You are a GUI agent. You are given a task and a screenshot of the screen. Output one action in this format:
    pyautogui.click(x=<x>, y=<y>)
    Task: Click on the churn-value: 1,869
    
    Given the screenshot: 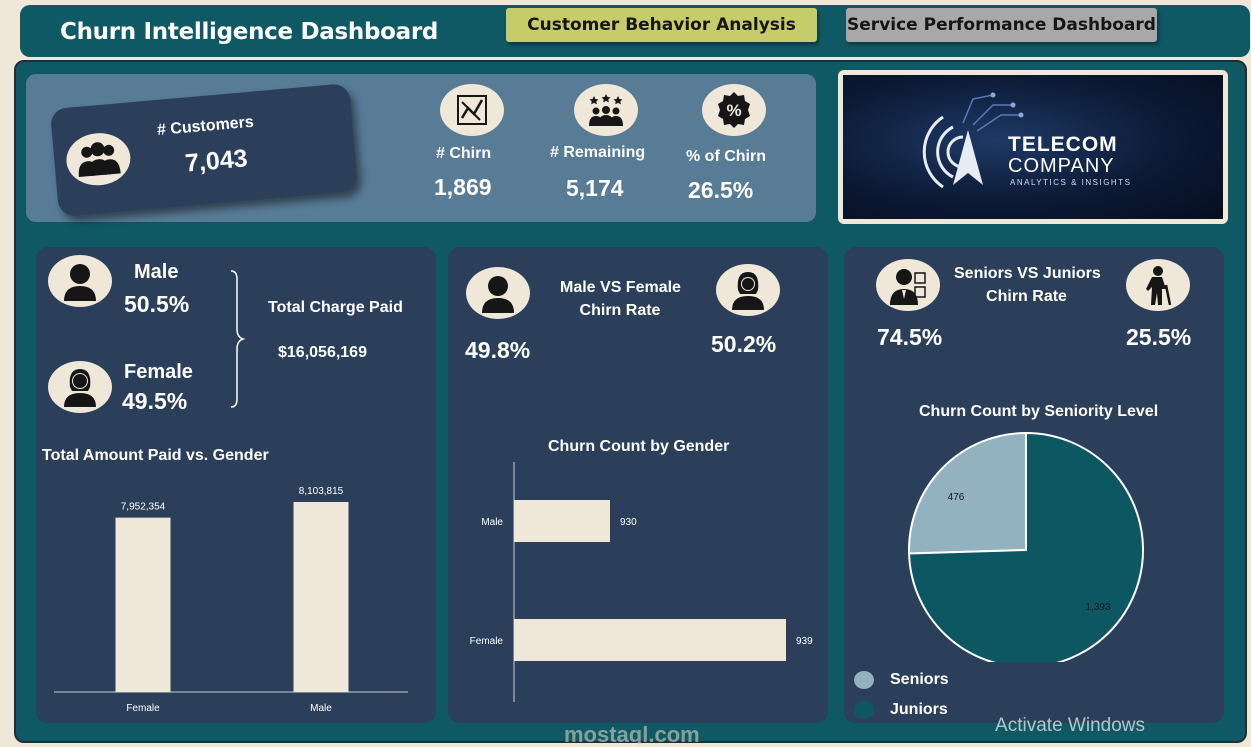 What is the action you would take?
    pyautogui.click(x=463, y=187)
    